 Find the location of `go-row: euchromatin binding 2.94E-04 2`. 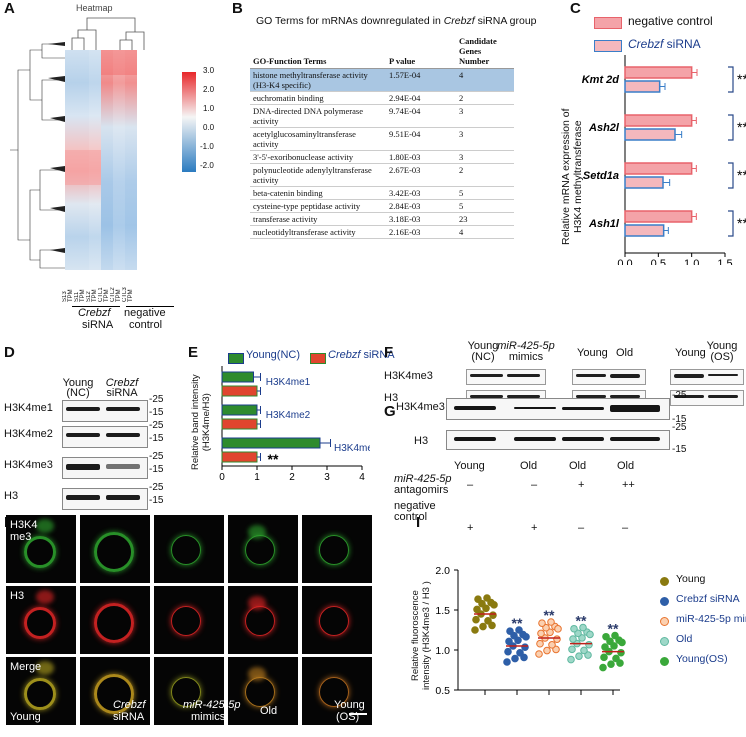

go-row: euchromatin binding 2.94E-04 2 is located at coordinates (382, 98).